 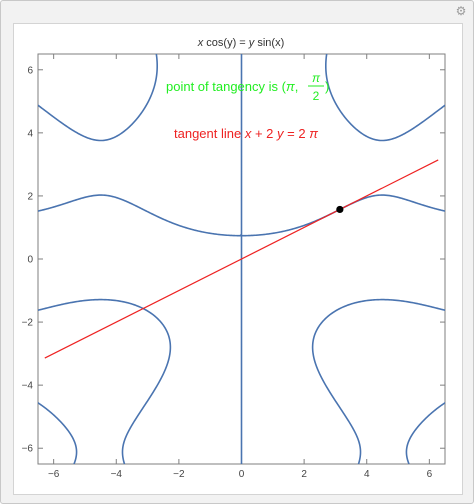 I want to click on chart-title: x cos(y) = y sin(x), so click(x=241, y=43).